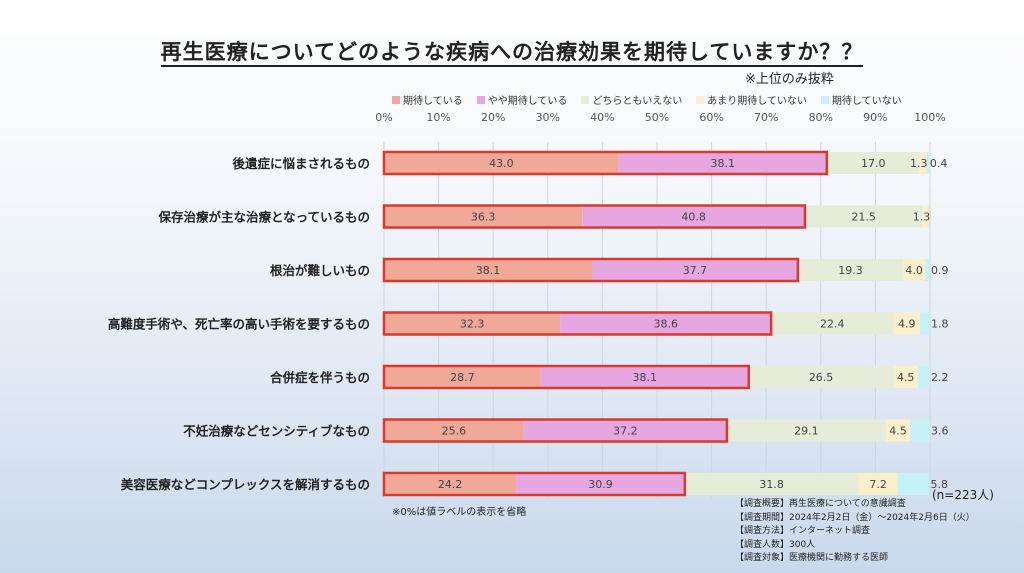  Describe the element at coordinates (320, 270) in the screenshot. I see `category-label: 根治が難しいもの` at that location.